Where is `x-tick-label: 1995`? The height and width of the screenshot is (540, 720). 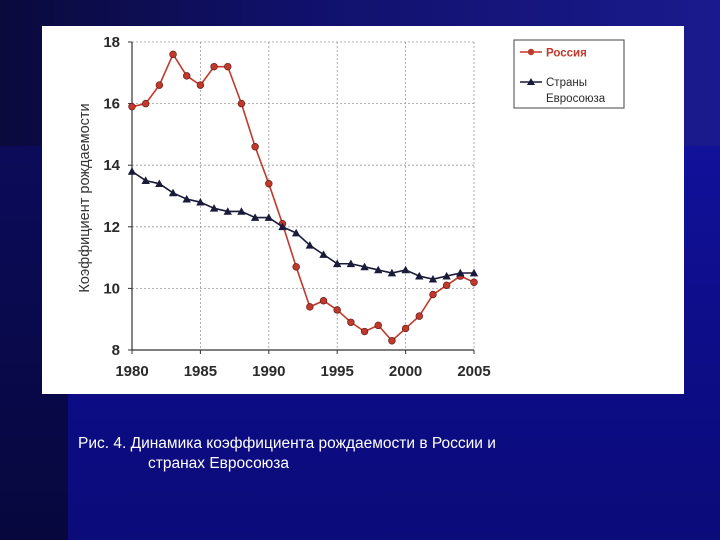
x-tick-label: 1995 is located at coordinates (337, 371).